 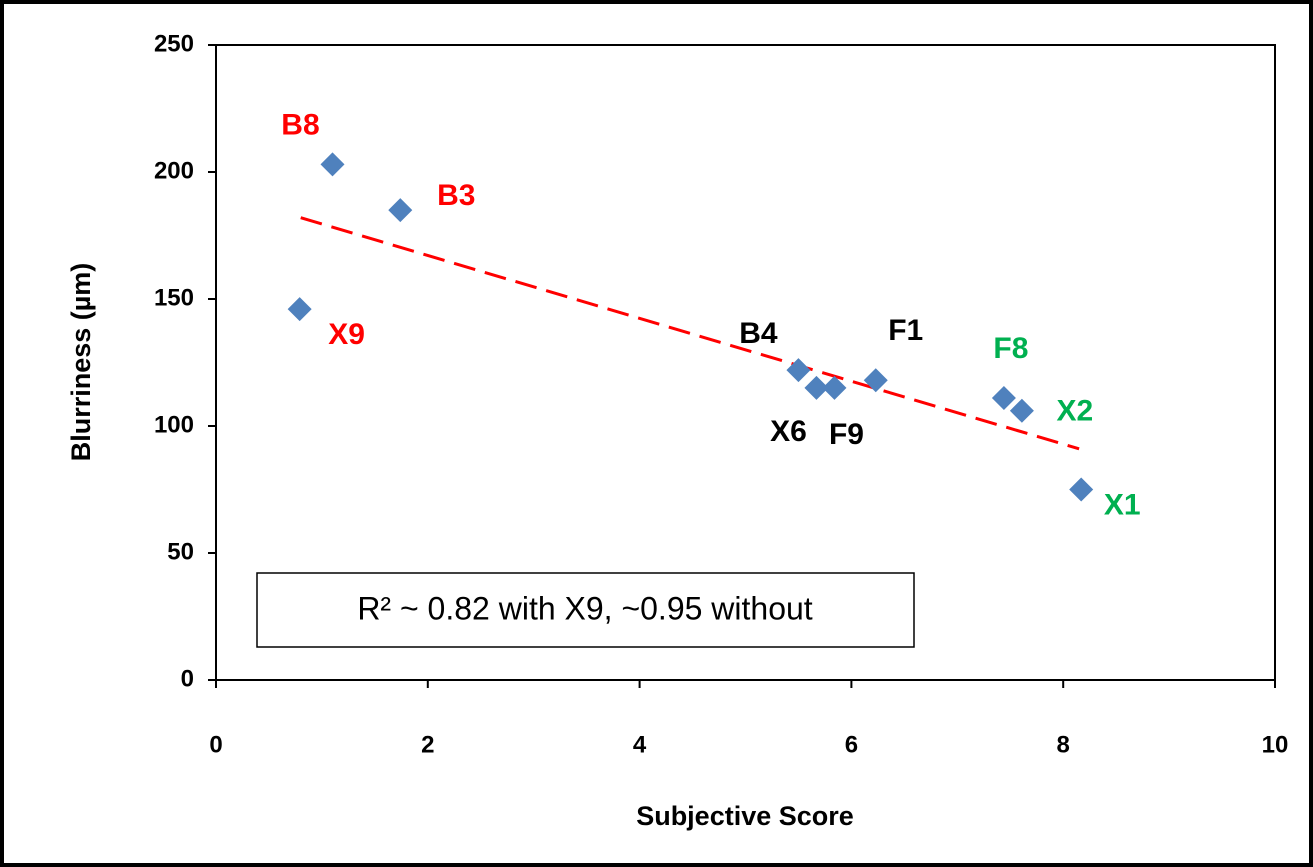 What do you see at coordinates (1122, 504) in the screenshot?
I see `point-label: X1` at bounding box center [1122, 504].